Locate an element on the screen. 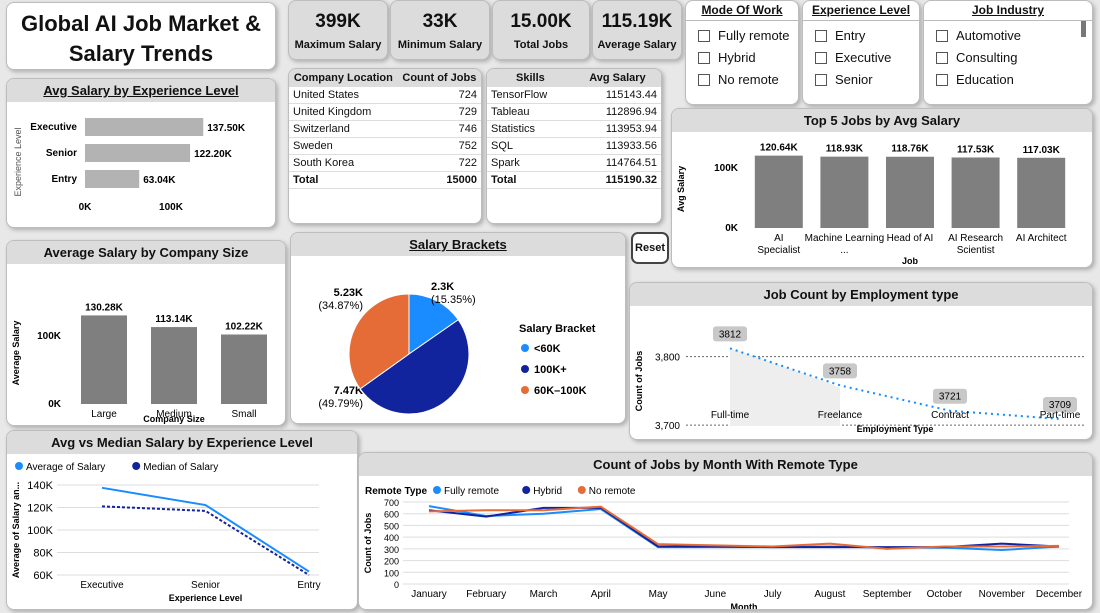 This screenshot has height=613, width=1100. table-cell: Sweden is located at coordinates (343, 146).